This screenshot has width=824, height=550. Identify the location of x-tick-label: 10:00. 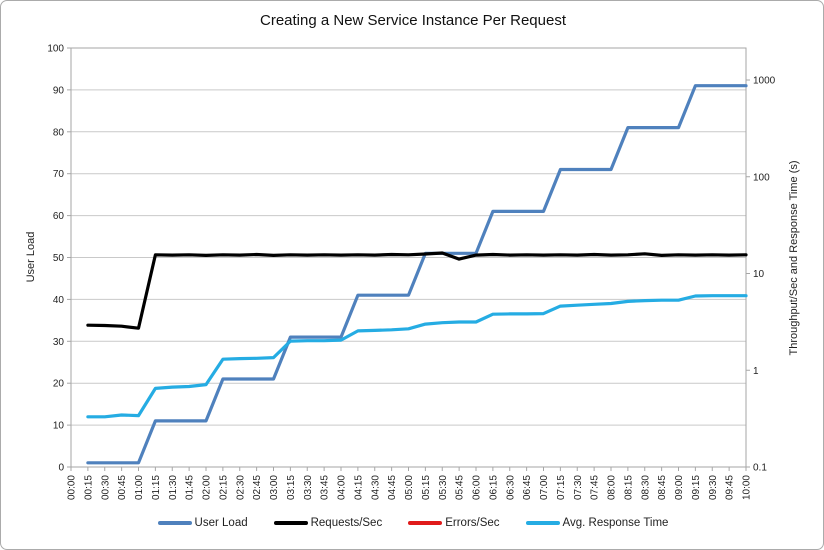
(747, 487).